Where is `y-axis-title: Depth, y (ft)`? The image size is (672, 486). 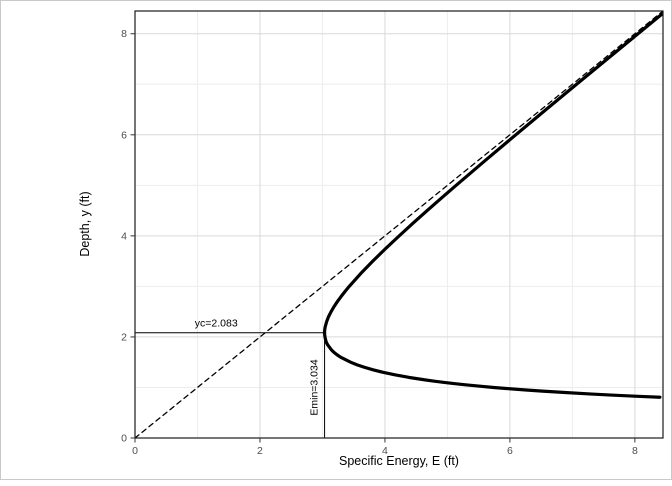 y-axis-title: Depth, y (ft) is located at coordinates (85, 223).